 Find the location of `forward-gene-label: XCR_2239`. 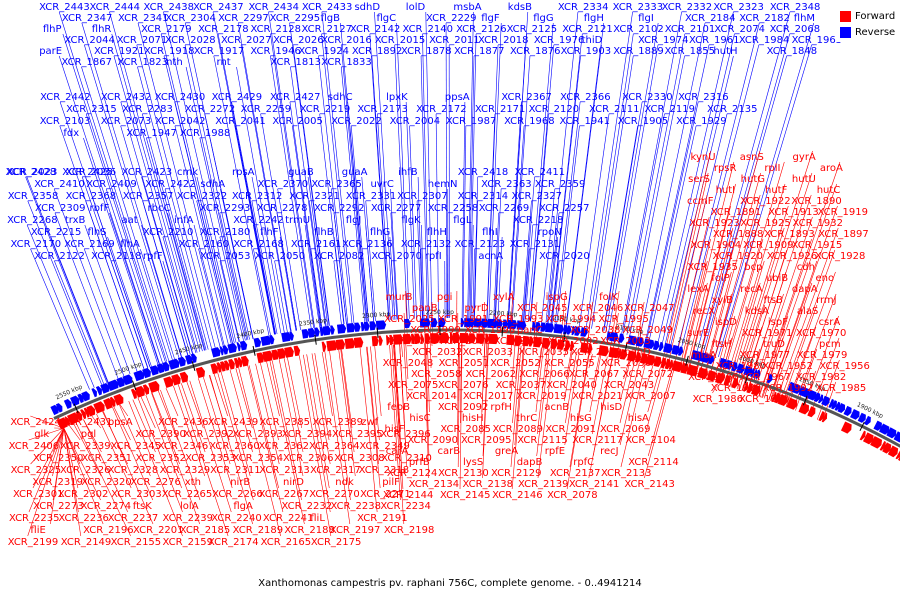

forward-gene-label: XCR_2239 is located at coordinates (188, 518).